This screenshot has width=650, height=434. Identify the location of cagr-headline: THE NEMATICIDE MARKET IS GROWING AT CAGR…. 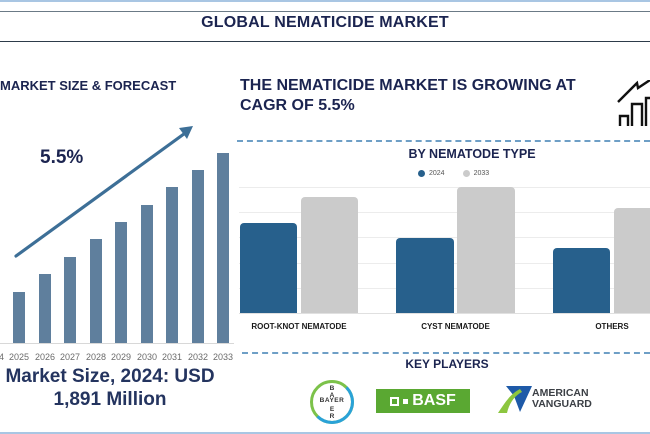
(408, 96).